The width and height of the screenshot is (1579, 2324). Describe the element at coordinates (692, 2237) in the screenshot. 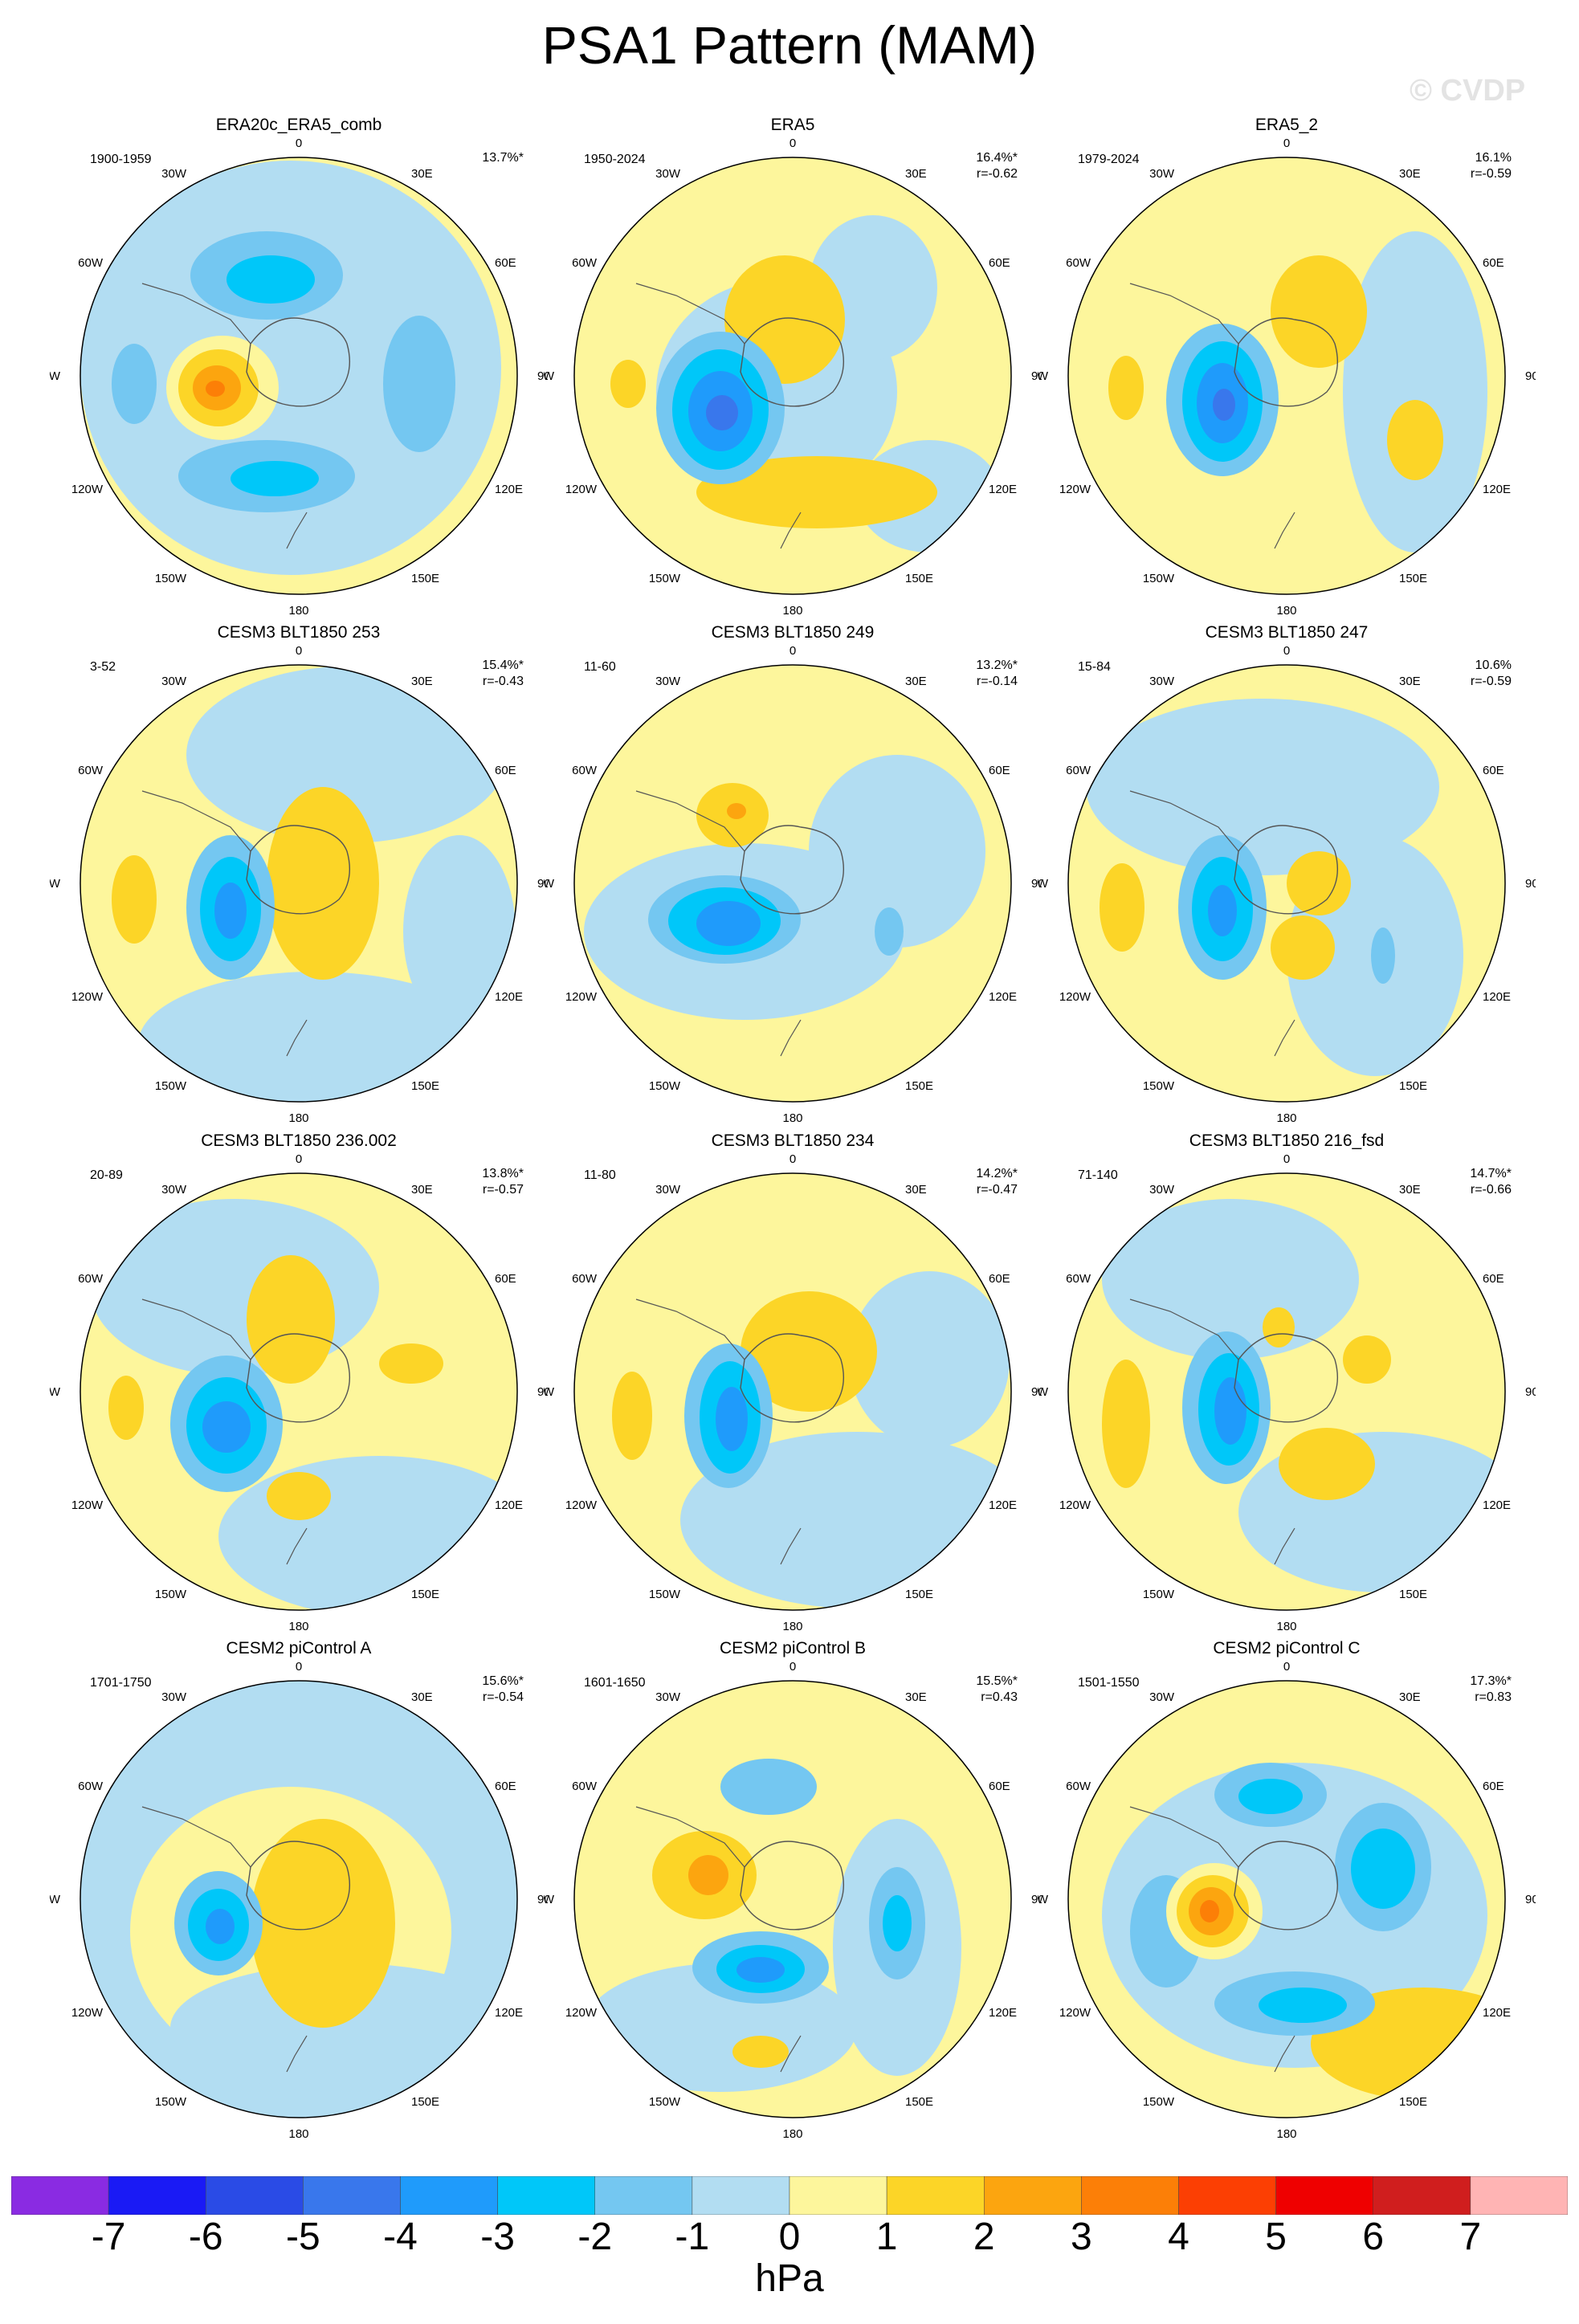

I see `colorbar-tick-label: -1` at that location.